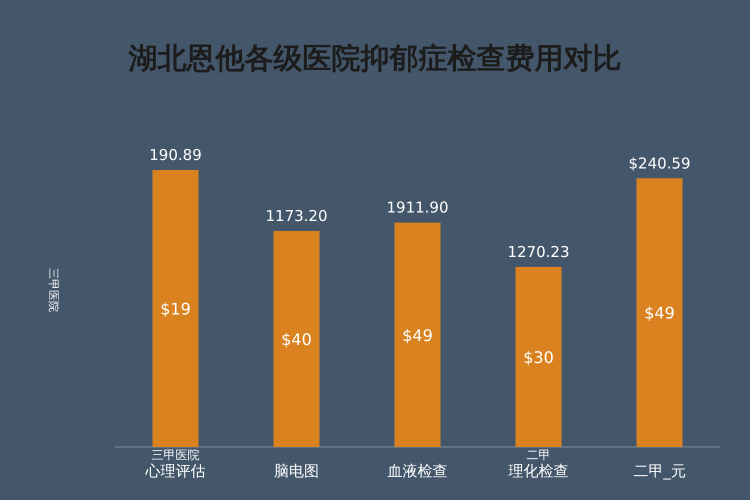  What do you see at coordinates (538, 251) in the screenshot?
I see `annotation: 1270.23` at bounding box center [538, 251].